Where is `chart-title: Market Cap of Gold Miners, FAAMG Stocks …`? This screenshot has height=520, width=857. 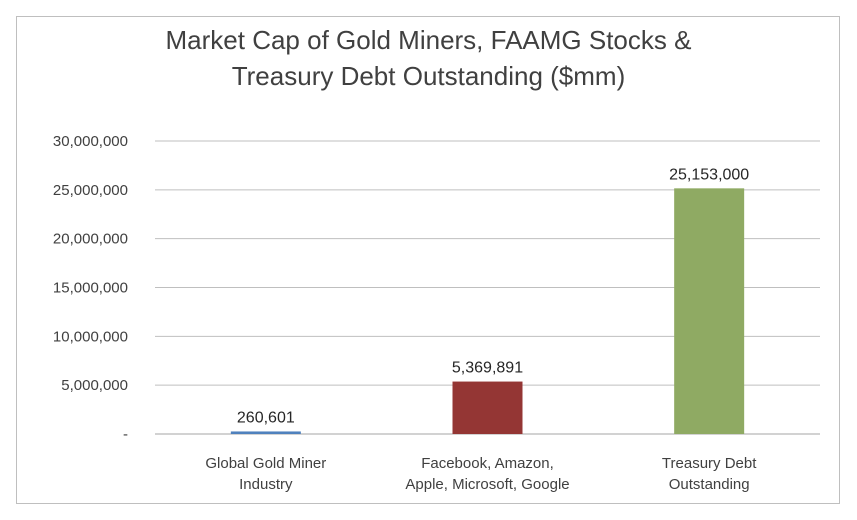
chart-title: Market Cap of Gold Miners, FAAMG Stocks … is located at coordinates (428, 58).